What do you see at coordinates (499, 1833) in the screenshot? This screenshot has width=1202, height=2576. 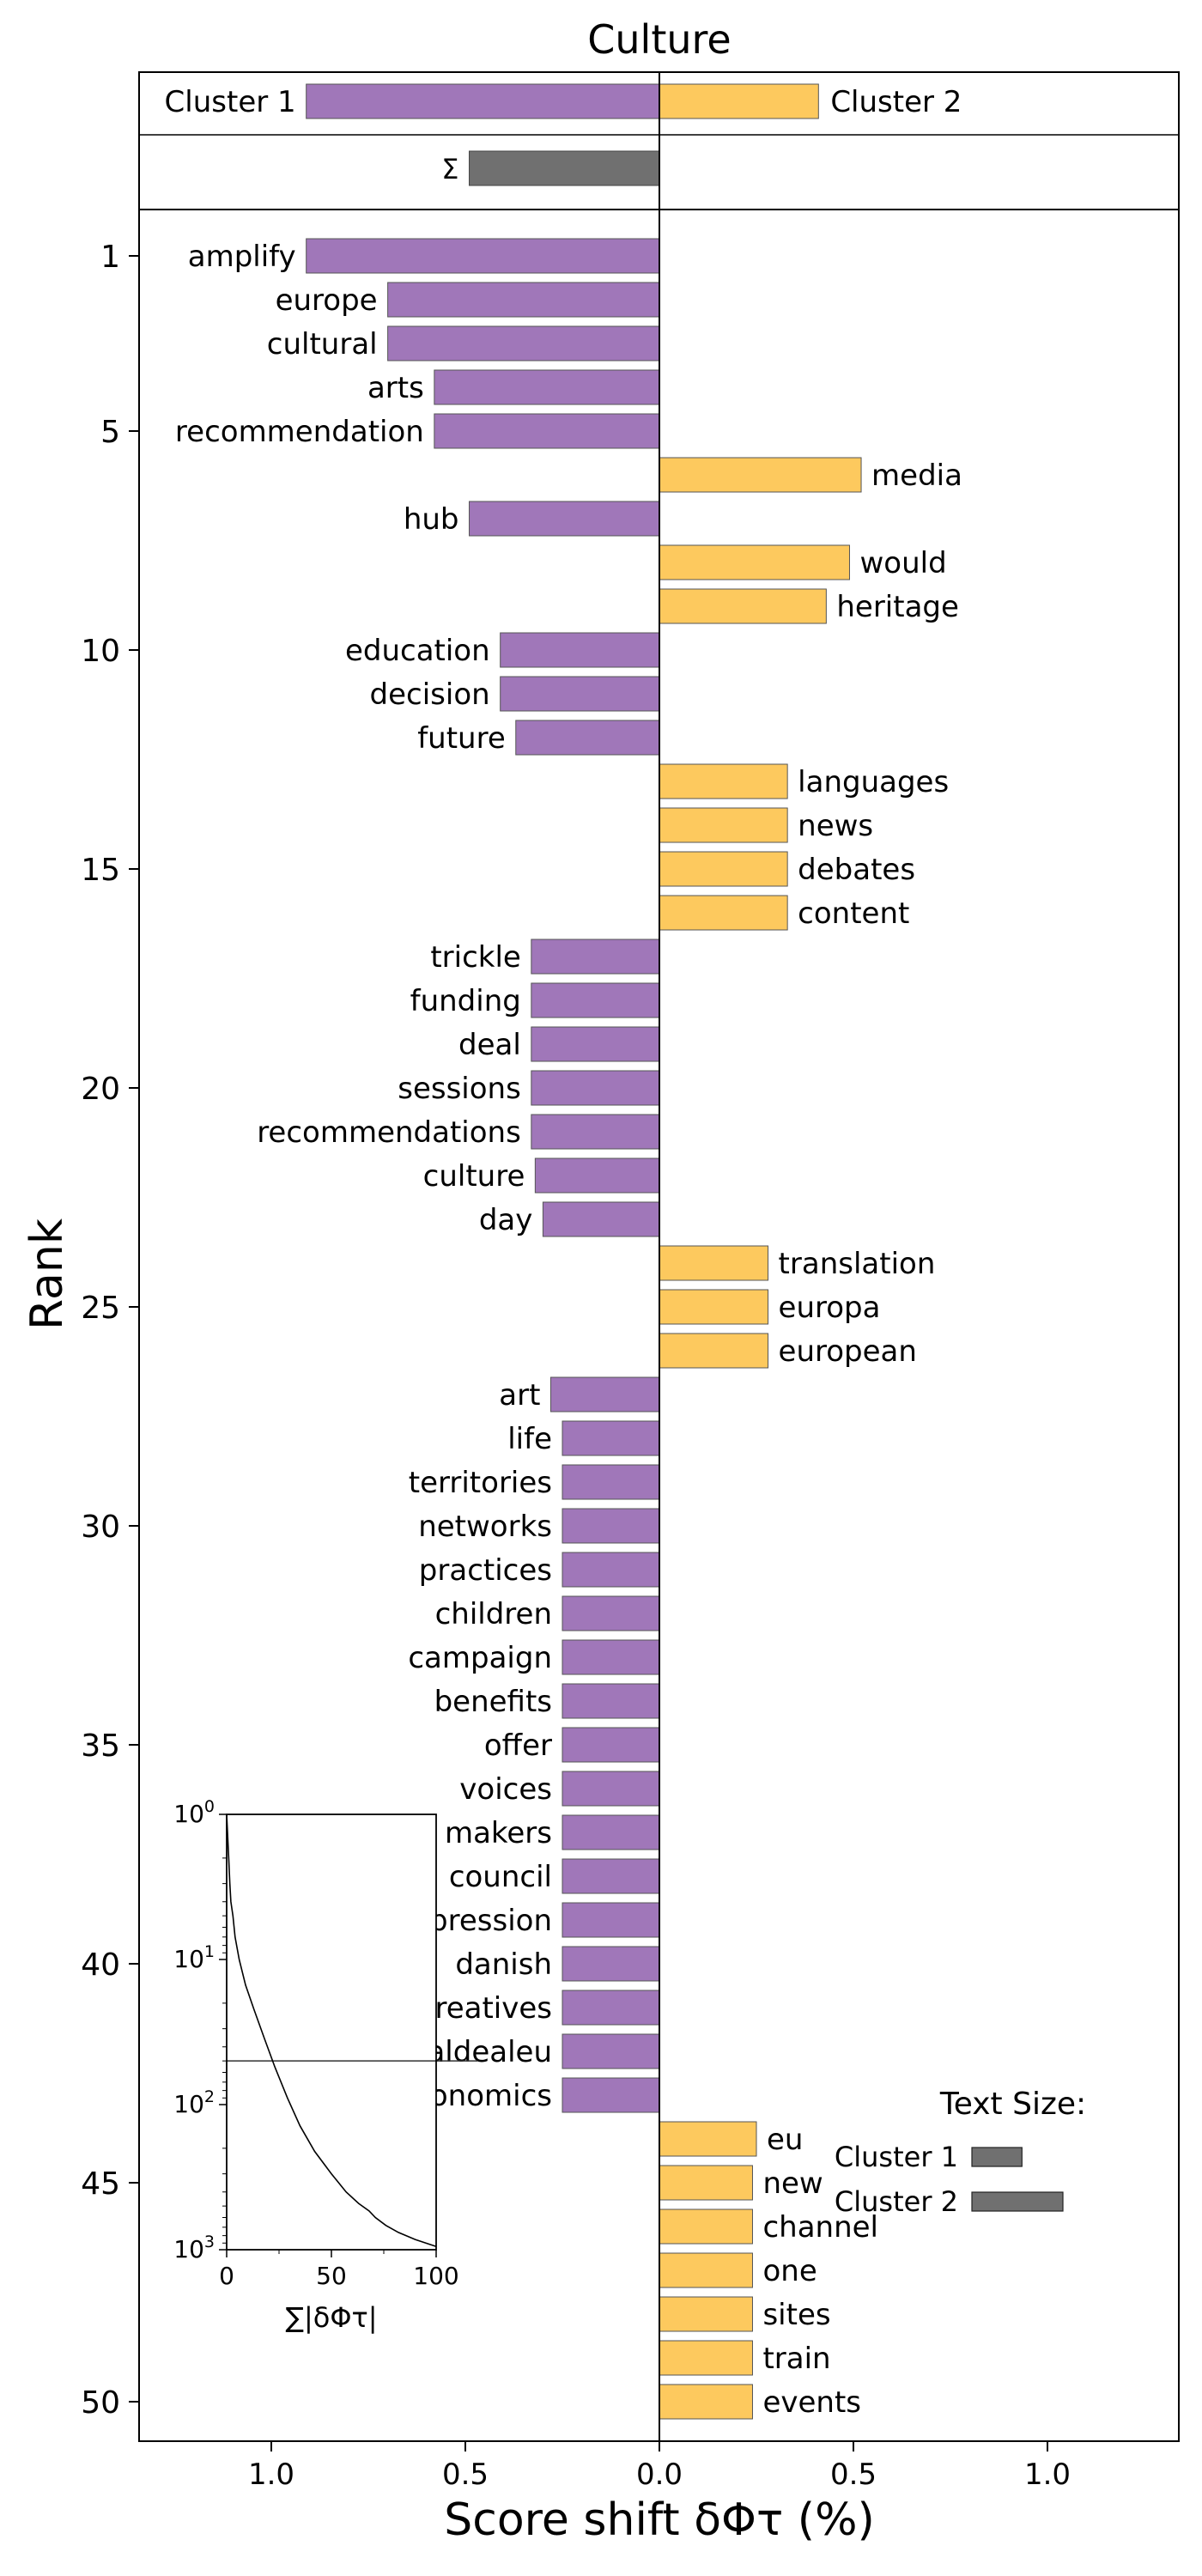 I see `word-label-makers: makers` at bounding box center [499, 1833].